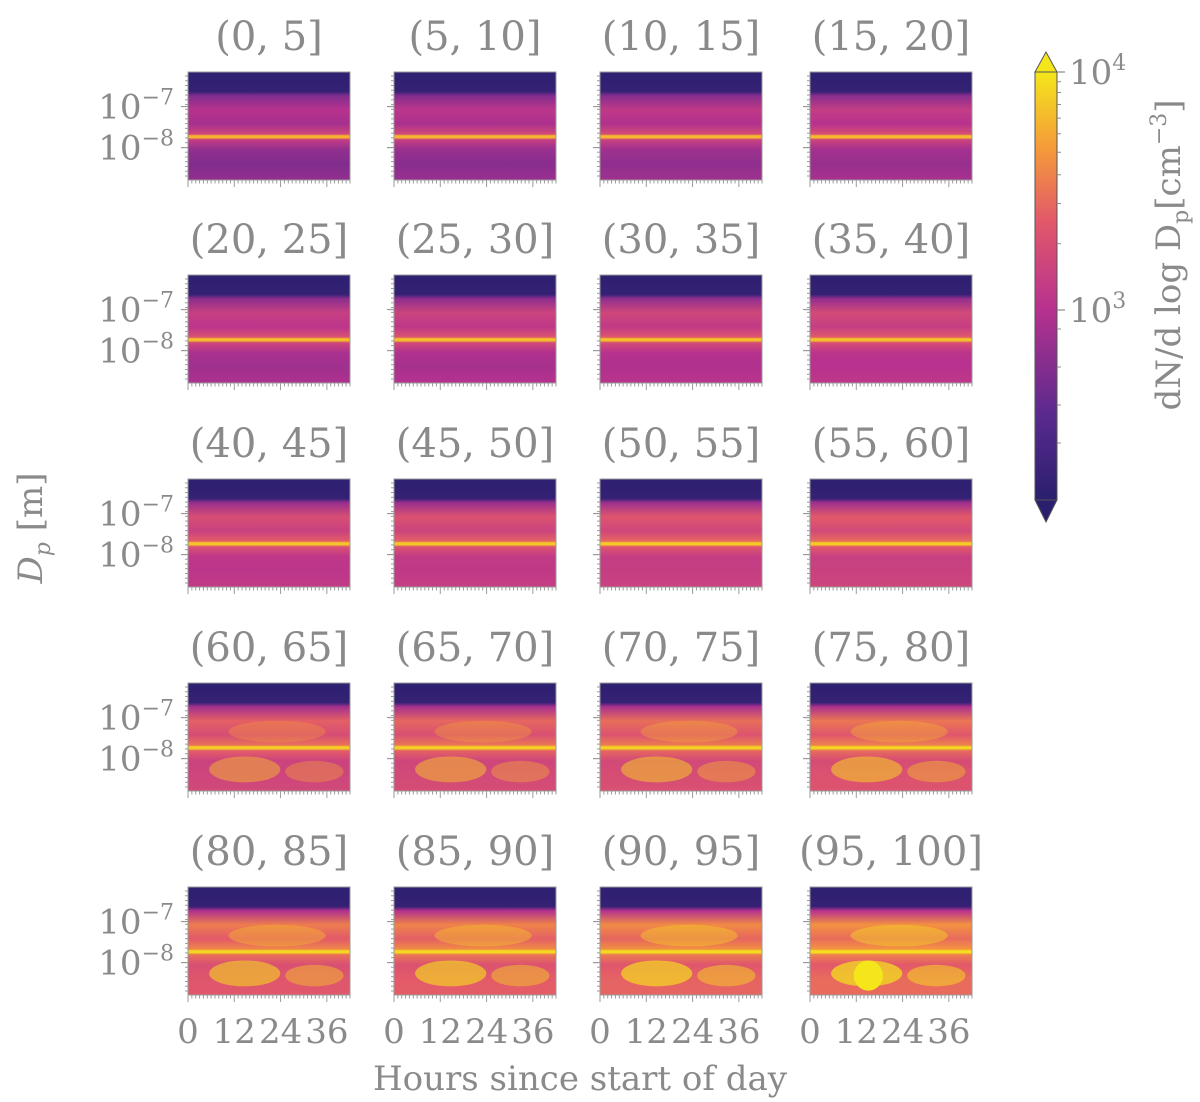 This screenshot has width=1200, height=1102. What do you see at coordinates (891, 37) in the screenshot?
I see `panel-title: (15, 20]` at bounding box center [891, 37].